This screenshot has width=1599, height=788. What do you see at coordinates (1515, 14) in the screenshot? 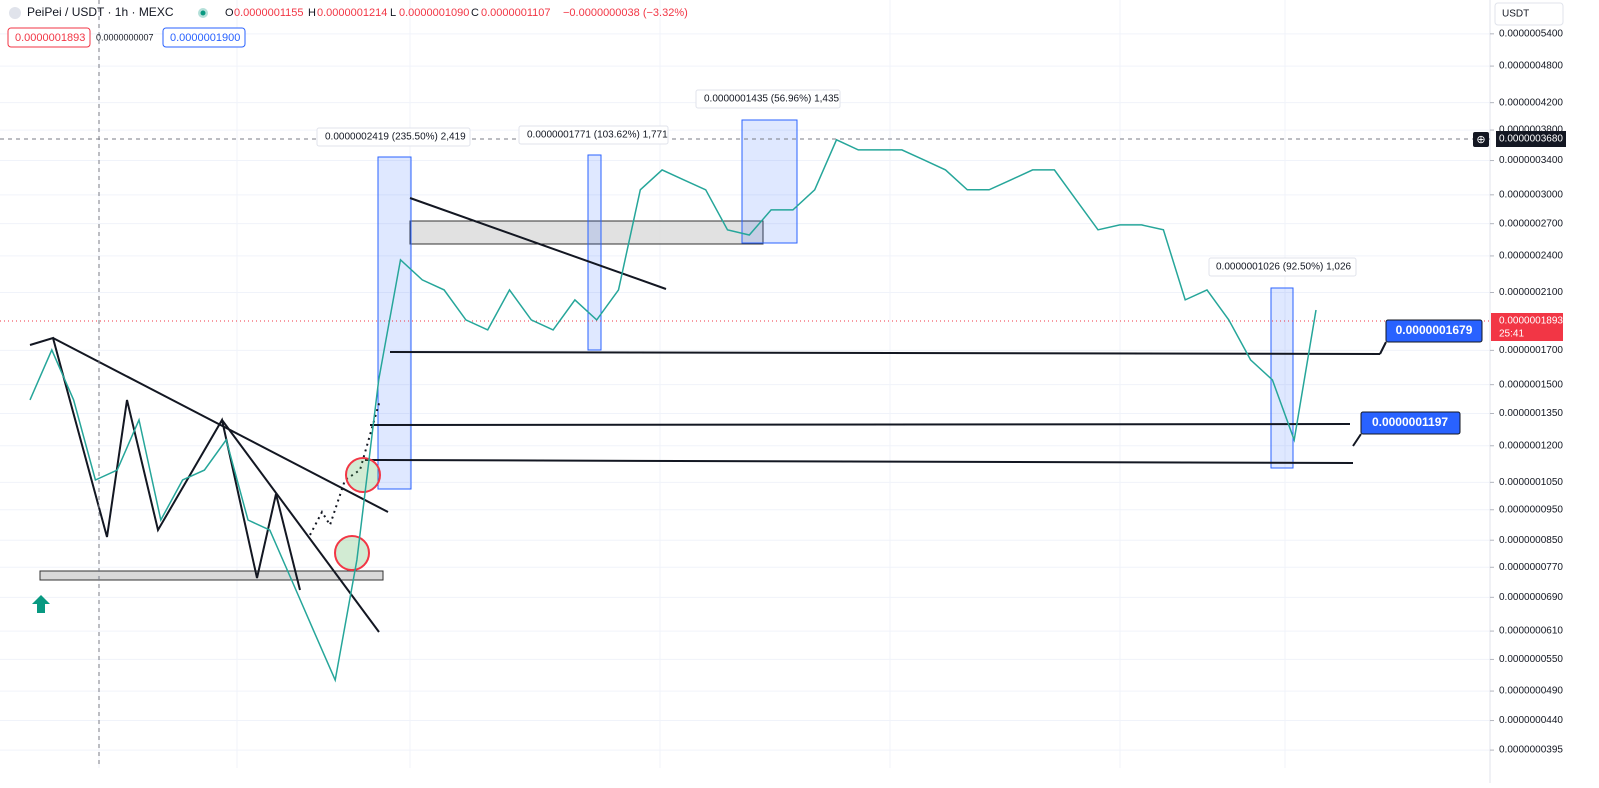
I see `currency: USDT` at bounding box center [1515, 14].